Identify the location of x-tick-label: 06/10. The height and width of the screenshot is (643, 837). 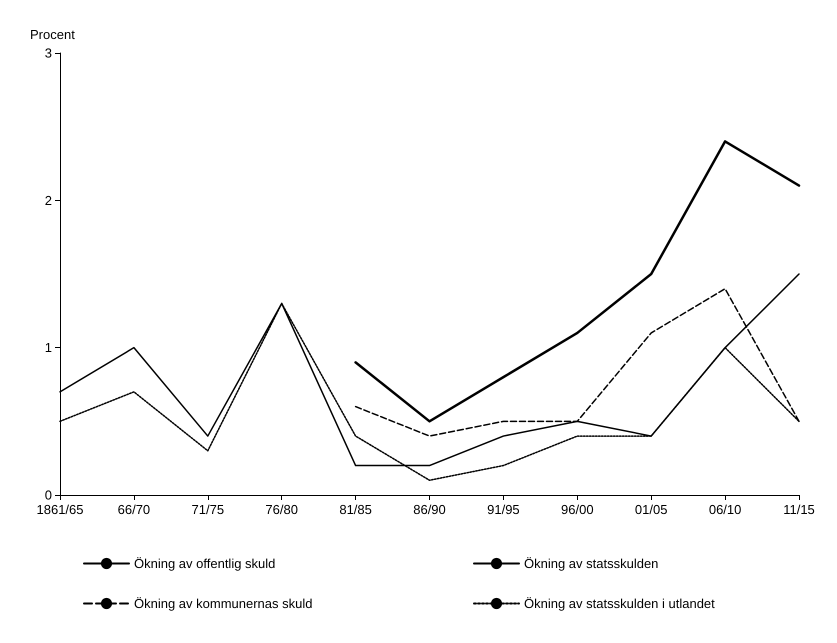
(725, 509).